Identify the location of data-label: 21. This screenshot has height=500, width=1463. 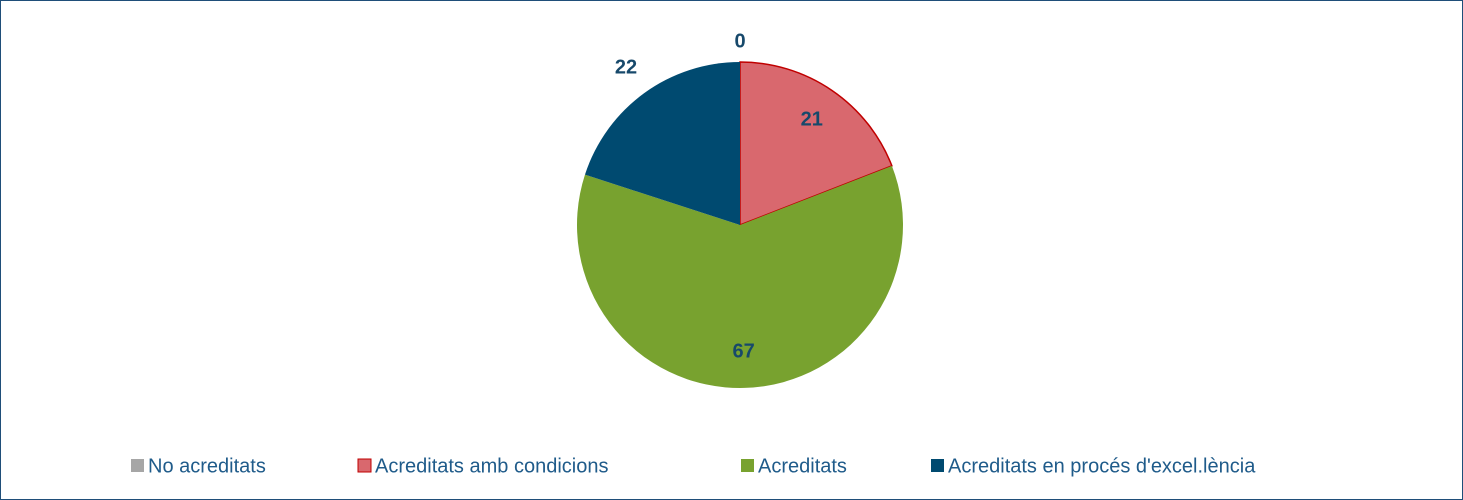
(812, 119).